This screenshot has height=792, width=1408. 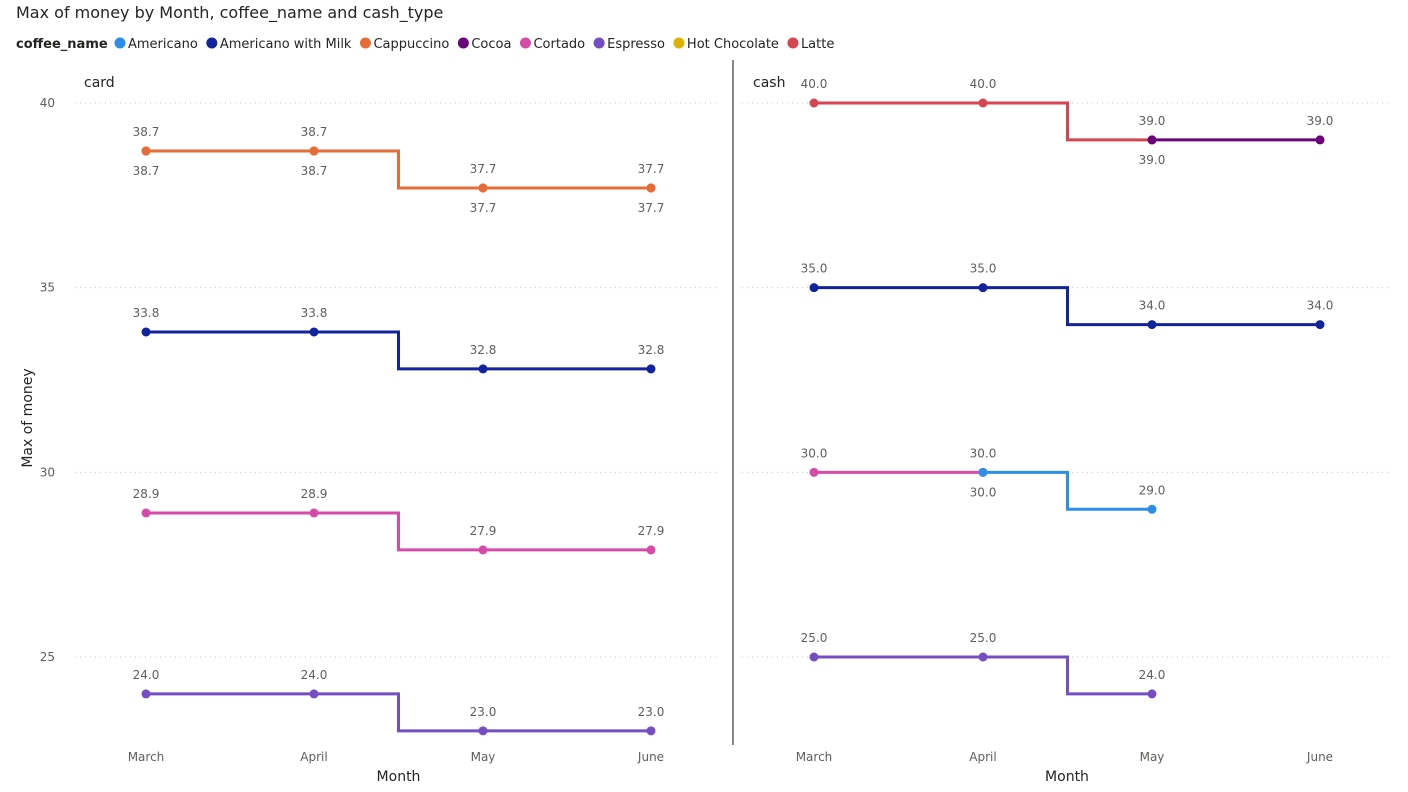 What do you see at coordinates (982, 757) in the screenshot?
I see `x-tick-label: April` at bounding box center [982, 757].